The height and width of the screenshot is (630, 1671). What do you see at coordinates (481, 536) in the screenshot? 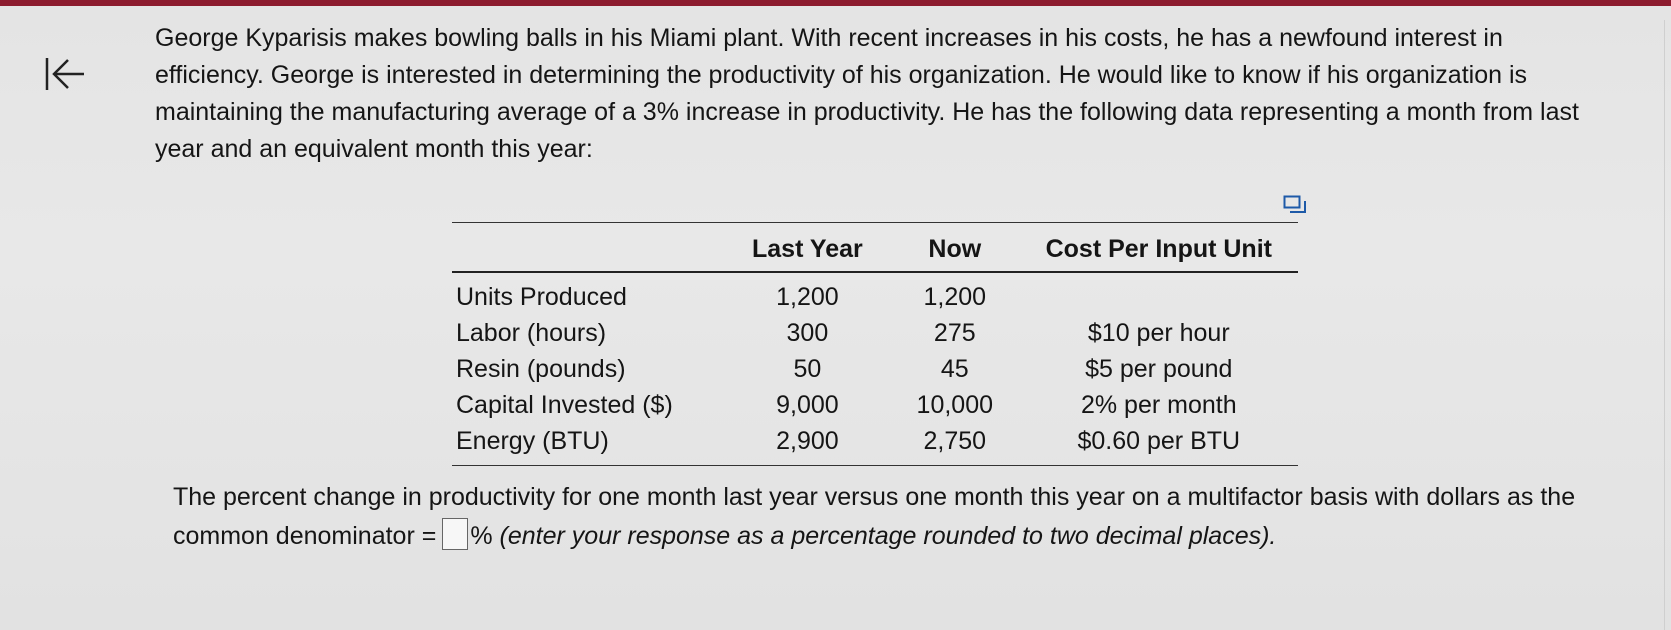
I see `percent-suffix: %` at bounding box center [481, 536].